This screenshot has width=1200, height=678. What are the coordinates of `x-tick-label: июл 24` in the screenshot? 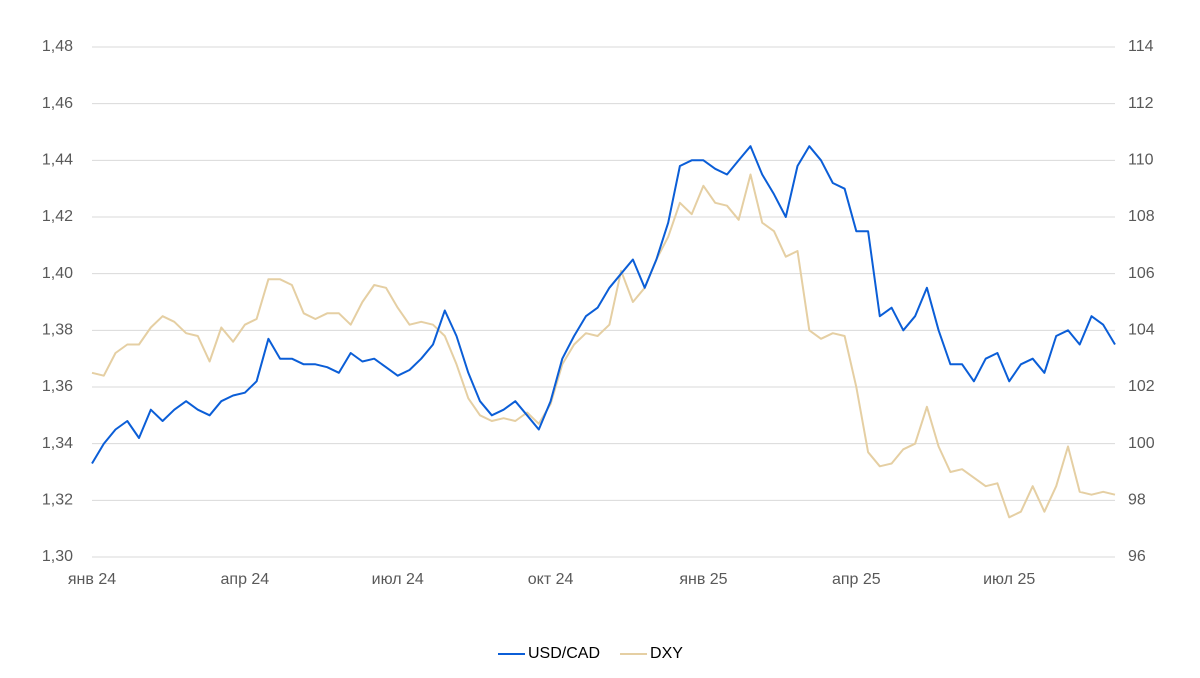 It's located at (398, 579).